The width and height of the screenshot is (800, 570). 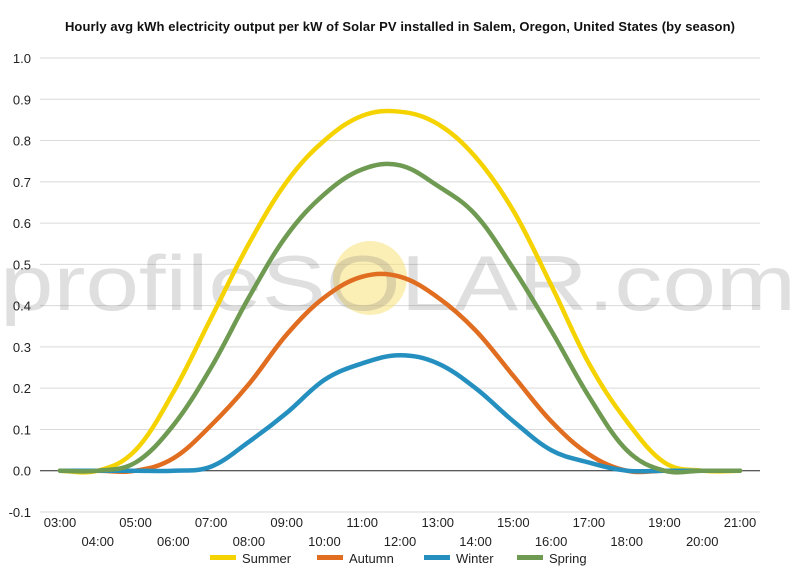 I want to click on legend: Summer Autumn Winter Spring, so click(x=398, y=558).